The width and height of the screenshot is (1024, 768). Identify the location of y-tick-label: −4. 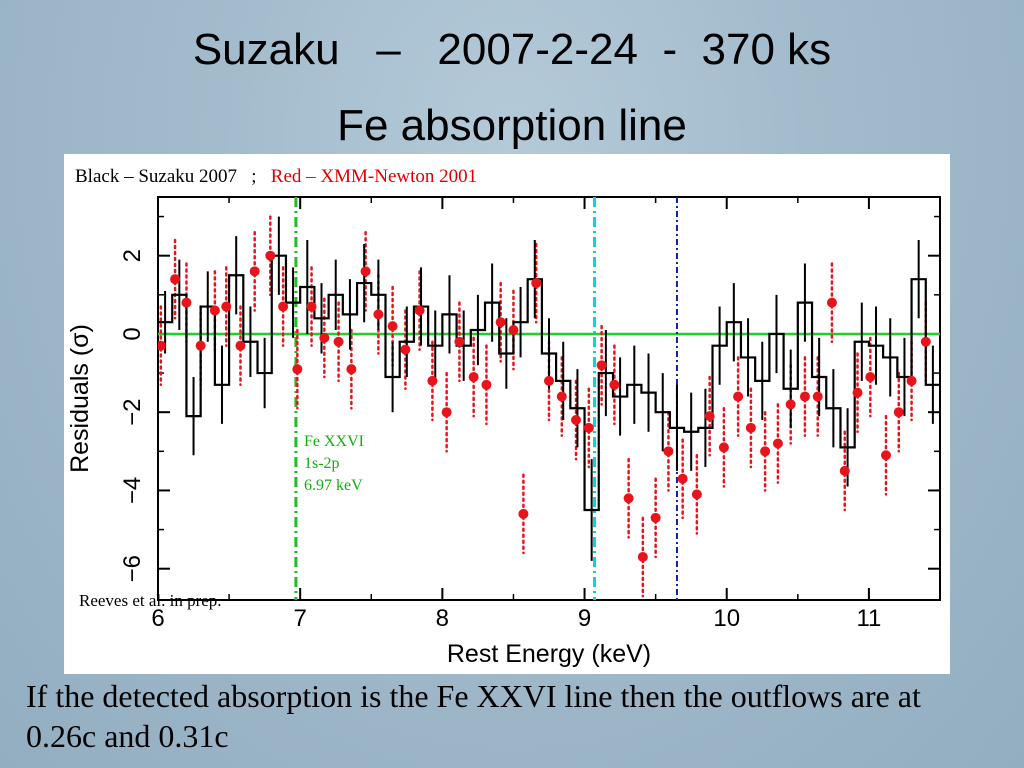
(132, 490).